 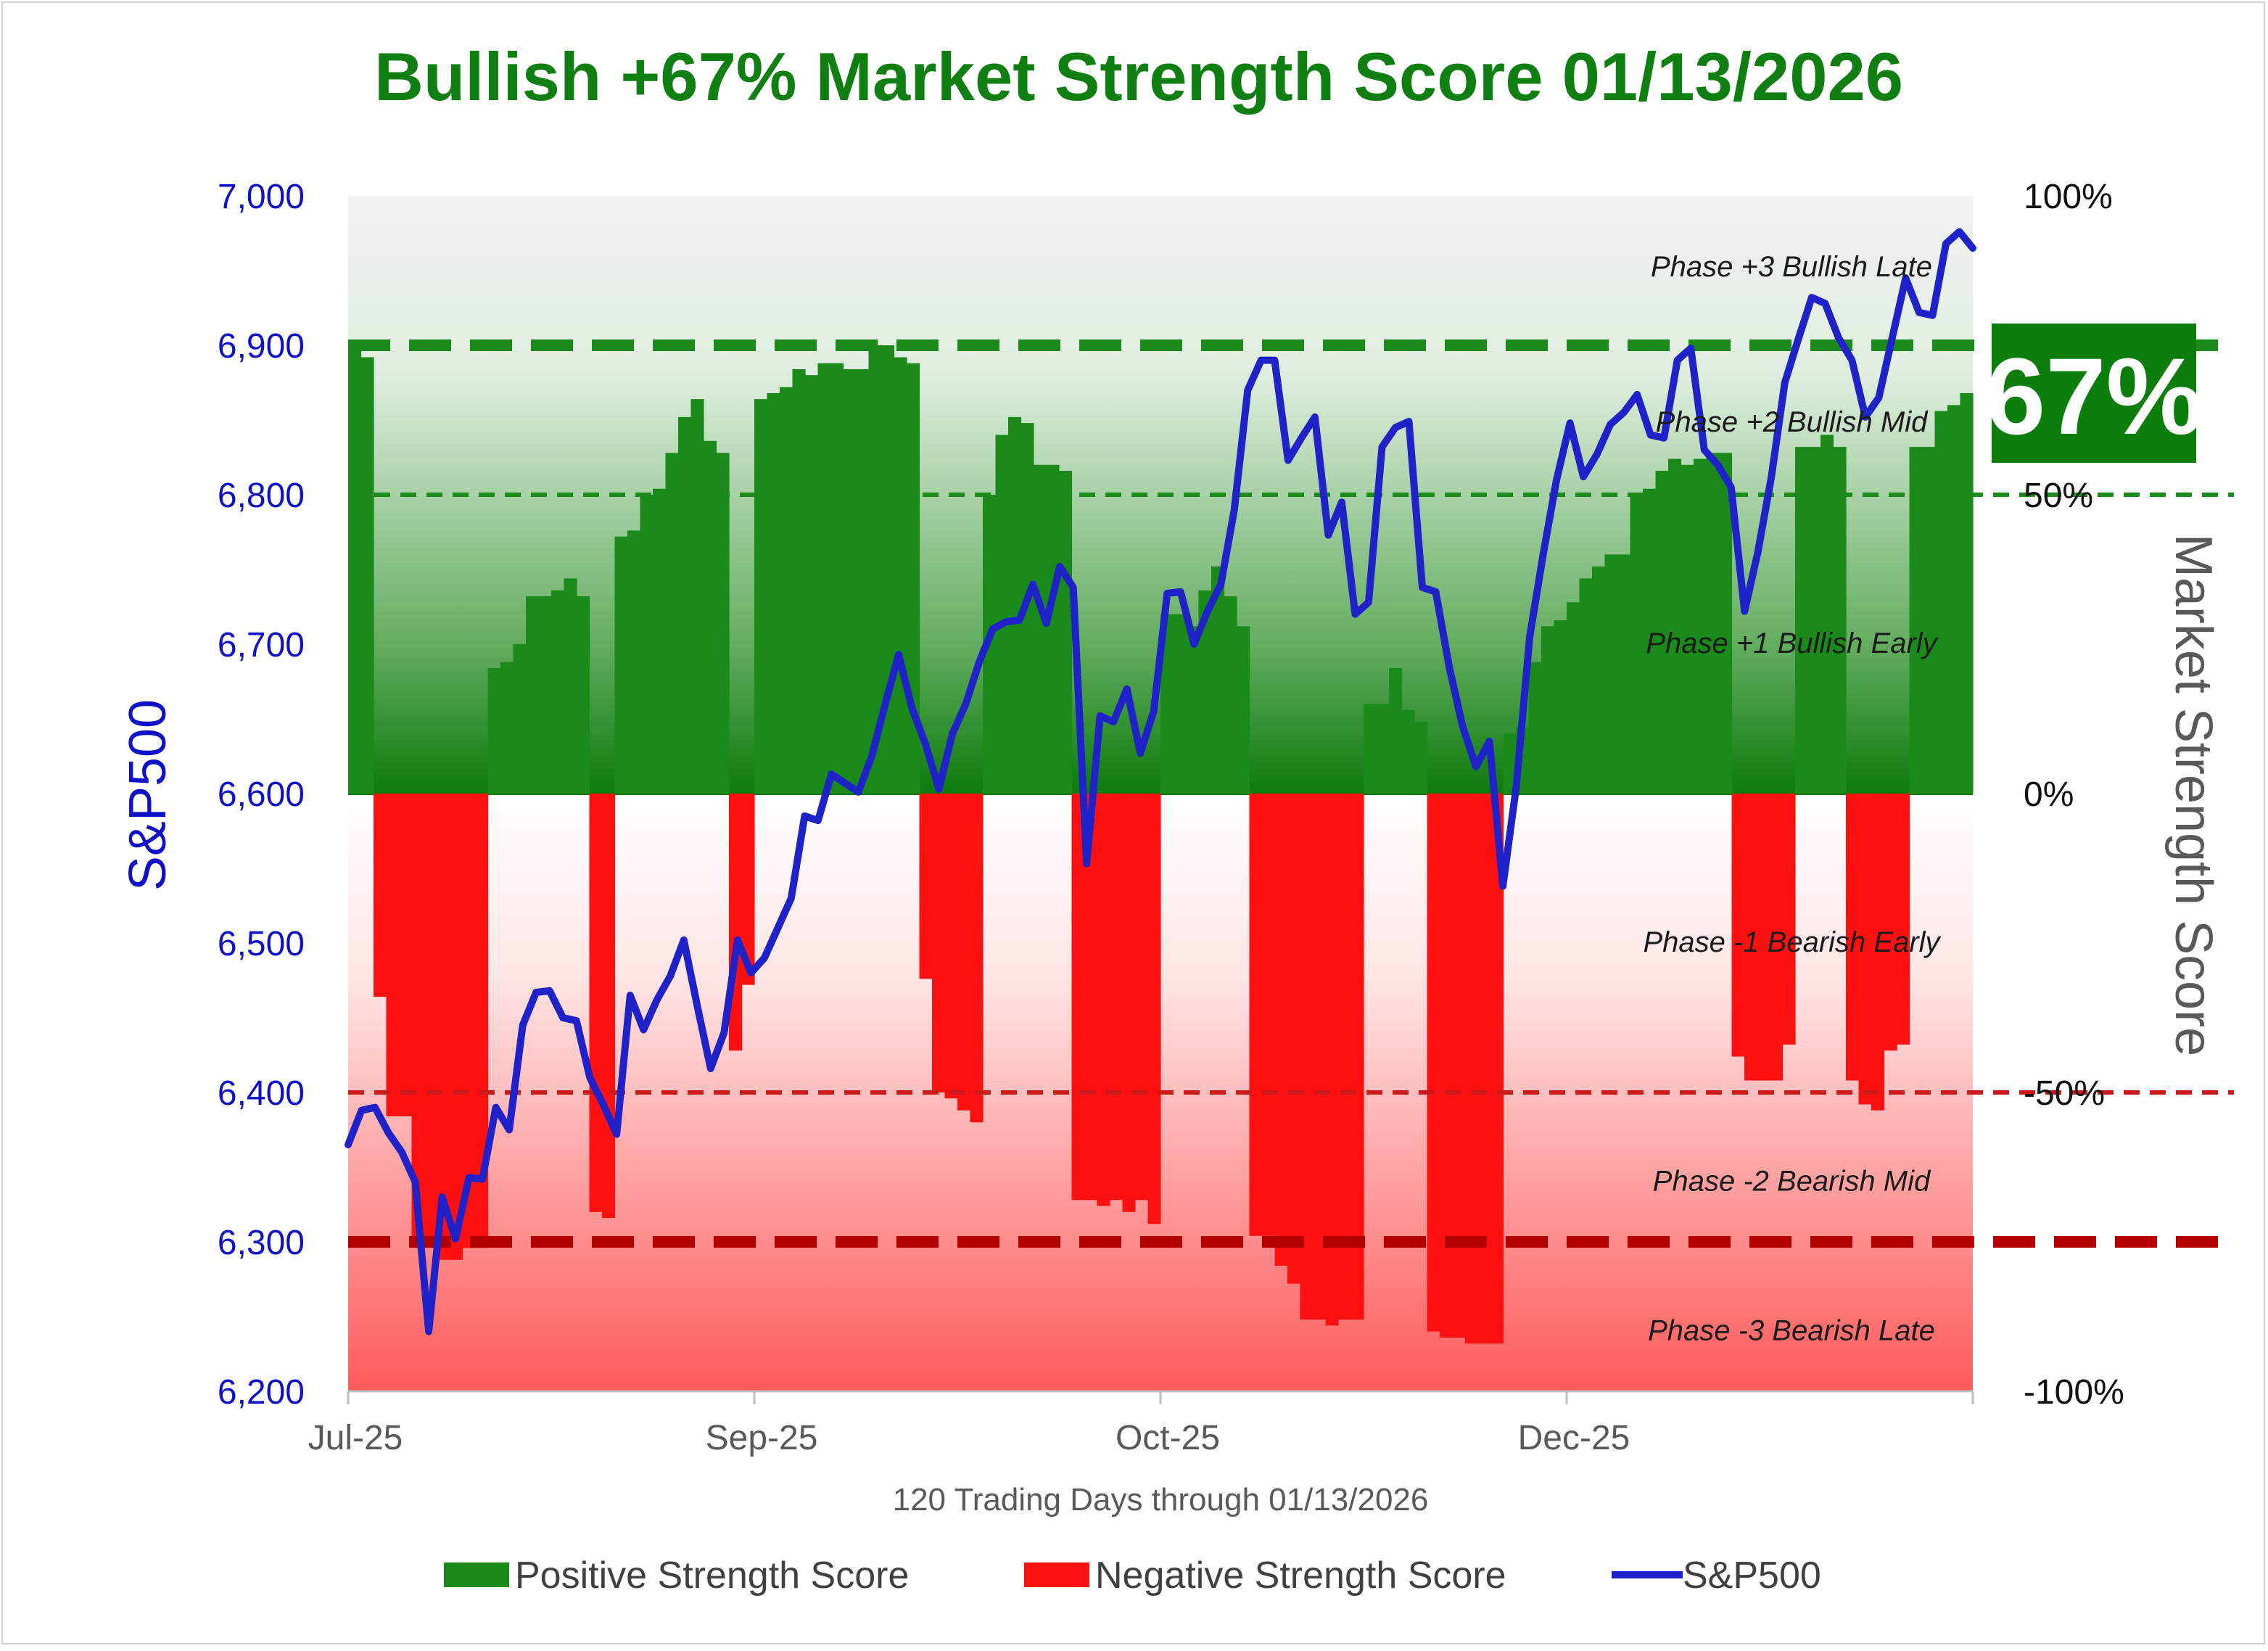 What do you see at coordinates (762, 1438) in the screenshot?
I see `x-tick-label: Sep-25` at bounding box center [762, 1438].